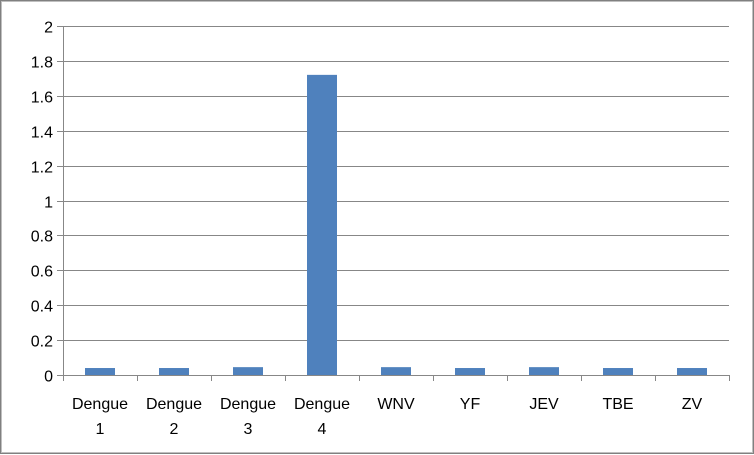  What do you see at coordinates (42, 133) in the screenshot?
I see `y-tick-label-7: 1.4` at bounding box center [42, 133].